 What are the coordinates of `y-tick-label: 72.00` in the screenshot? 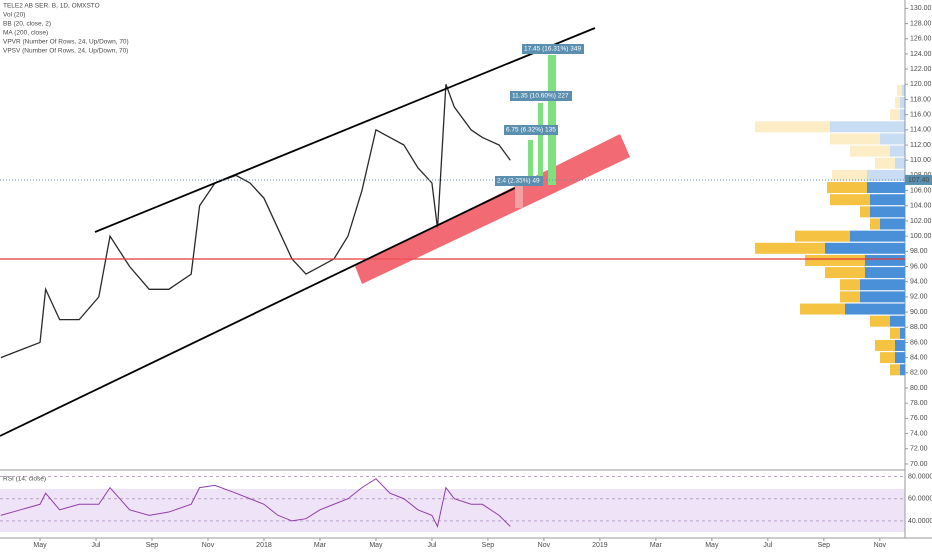 It's located at (919, 449).